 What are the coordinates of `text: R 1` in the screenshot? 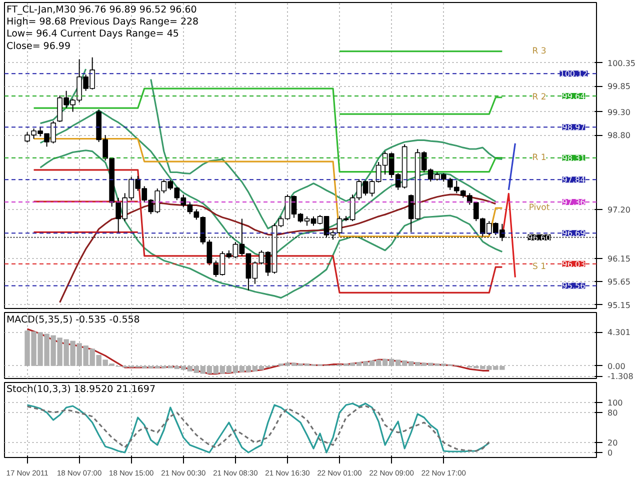 It's located at (539, 157).